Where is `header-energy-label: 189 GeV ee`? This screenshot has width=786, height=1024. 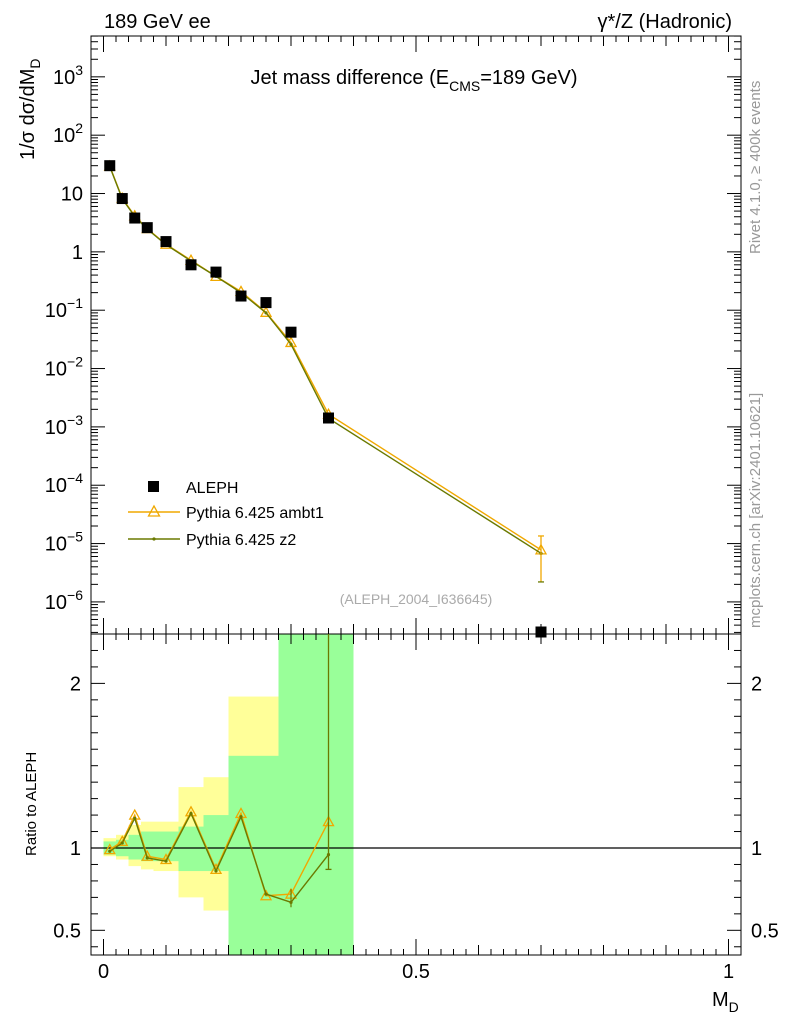 header-energy-label: 189 GeV ee is located at coordinates (157, 22).